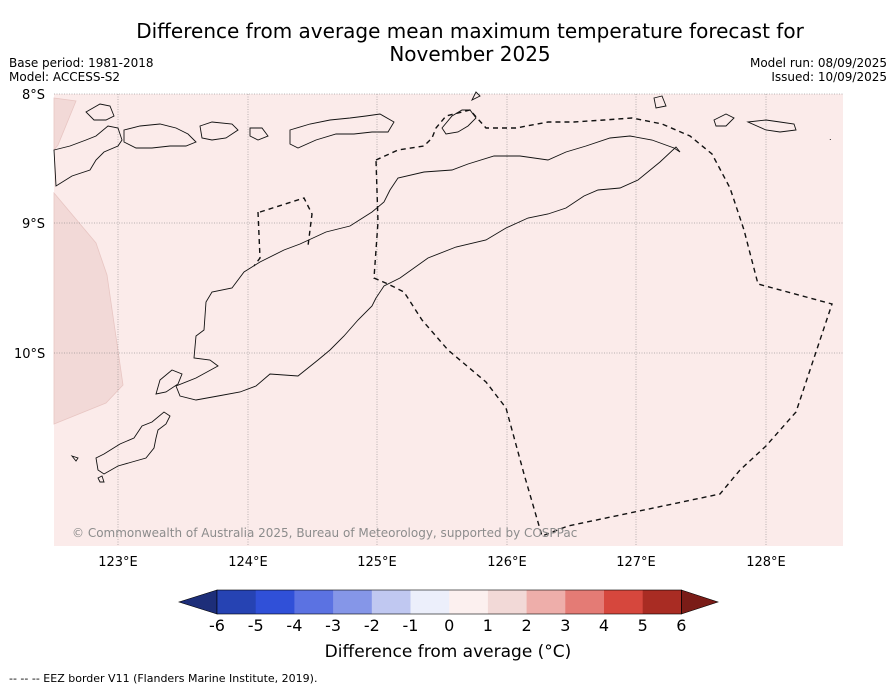 This screenshot has width=896, height=690. I want to click on colorbar-extend-low, so click(198, 602).